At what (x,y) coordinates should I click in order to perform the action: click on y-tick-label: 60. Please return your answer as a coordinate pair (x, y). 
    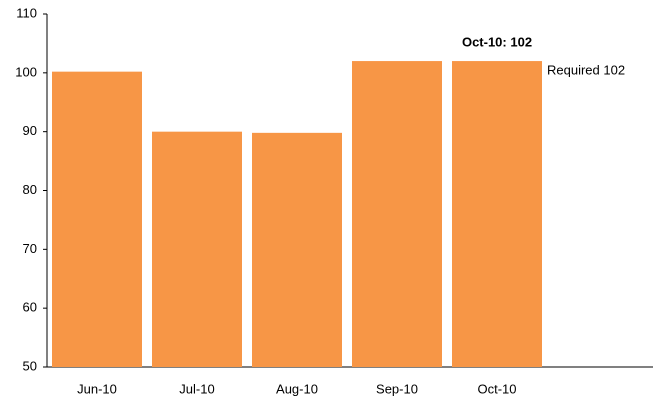
    Looking at the image, I should click on (30, 307).